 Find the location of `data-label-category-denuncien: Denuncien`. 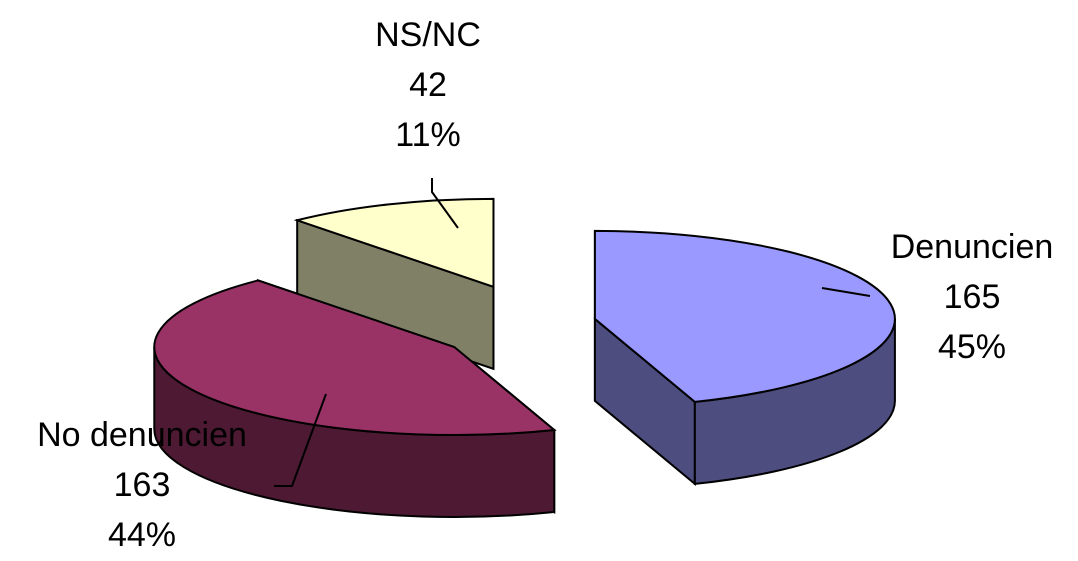

data-label-category-denuncien: Denuncien is located at coordinates (972, 247).